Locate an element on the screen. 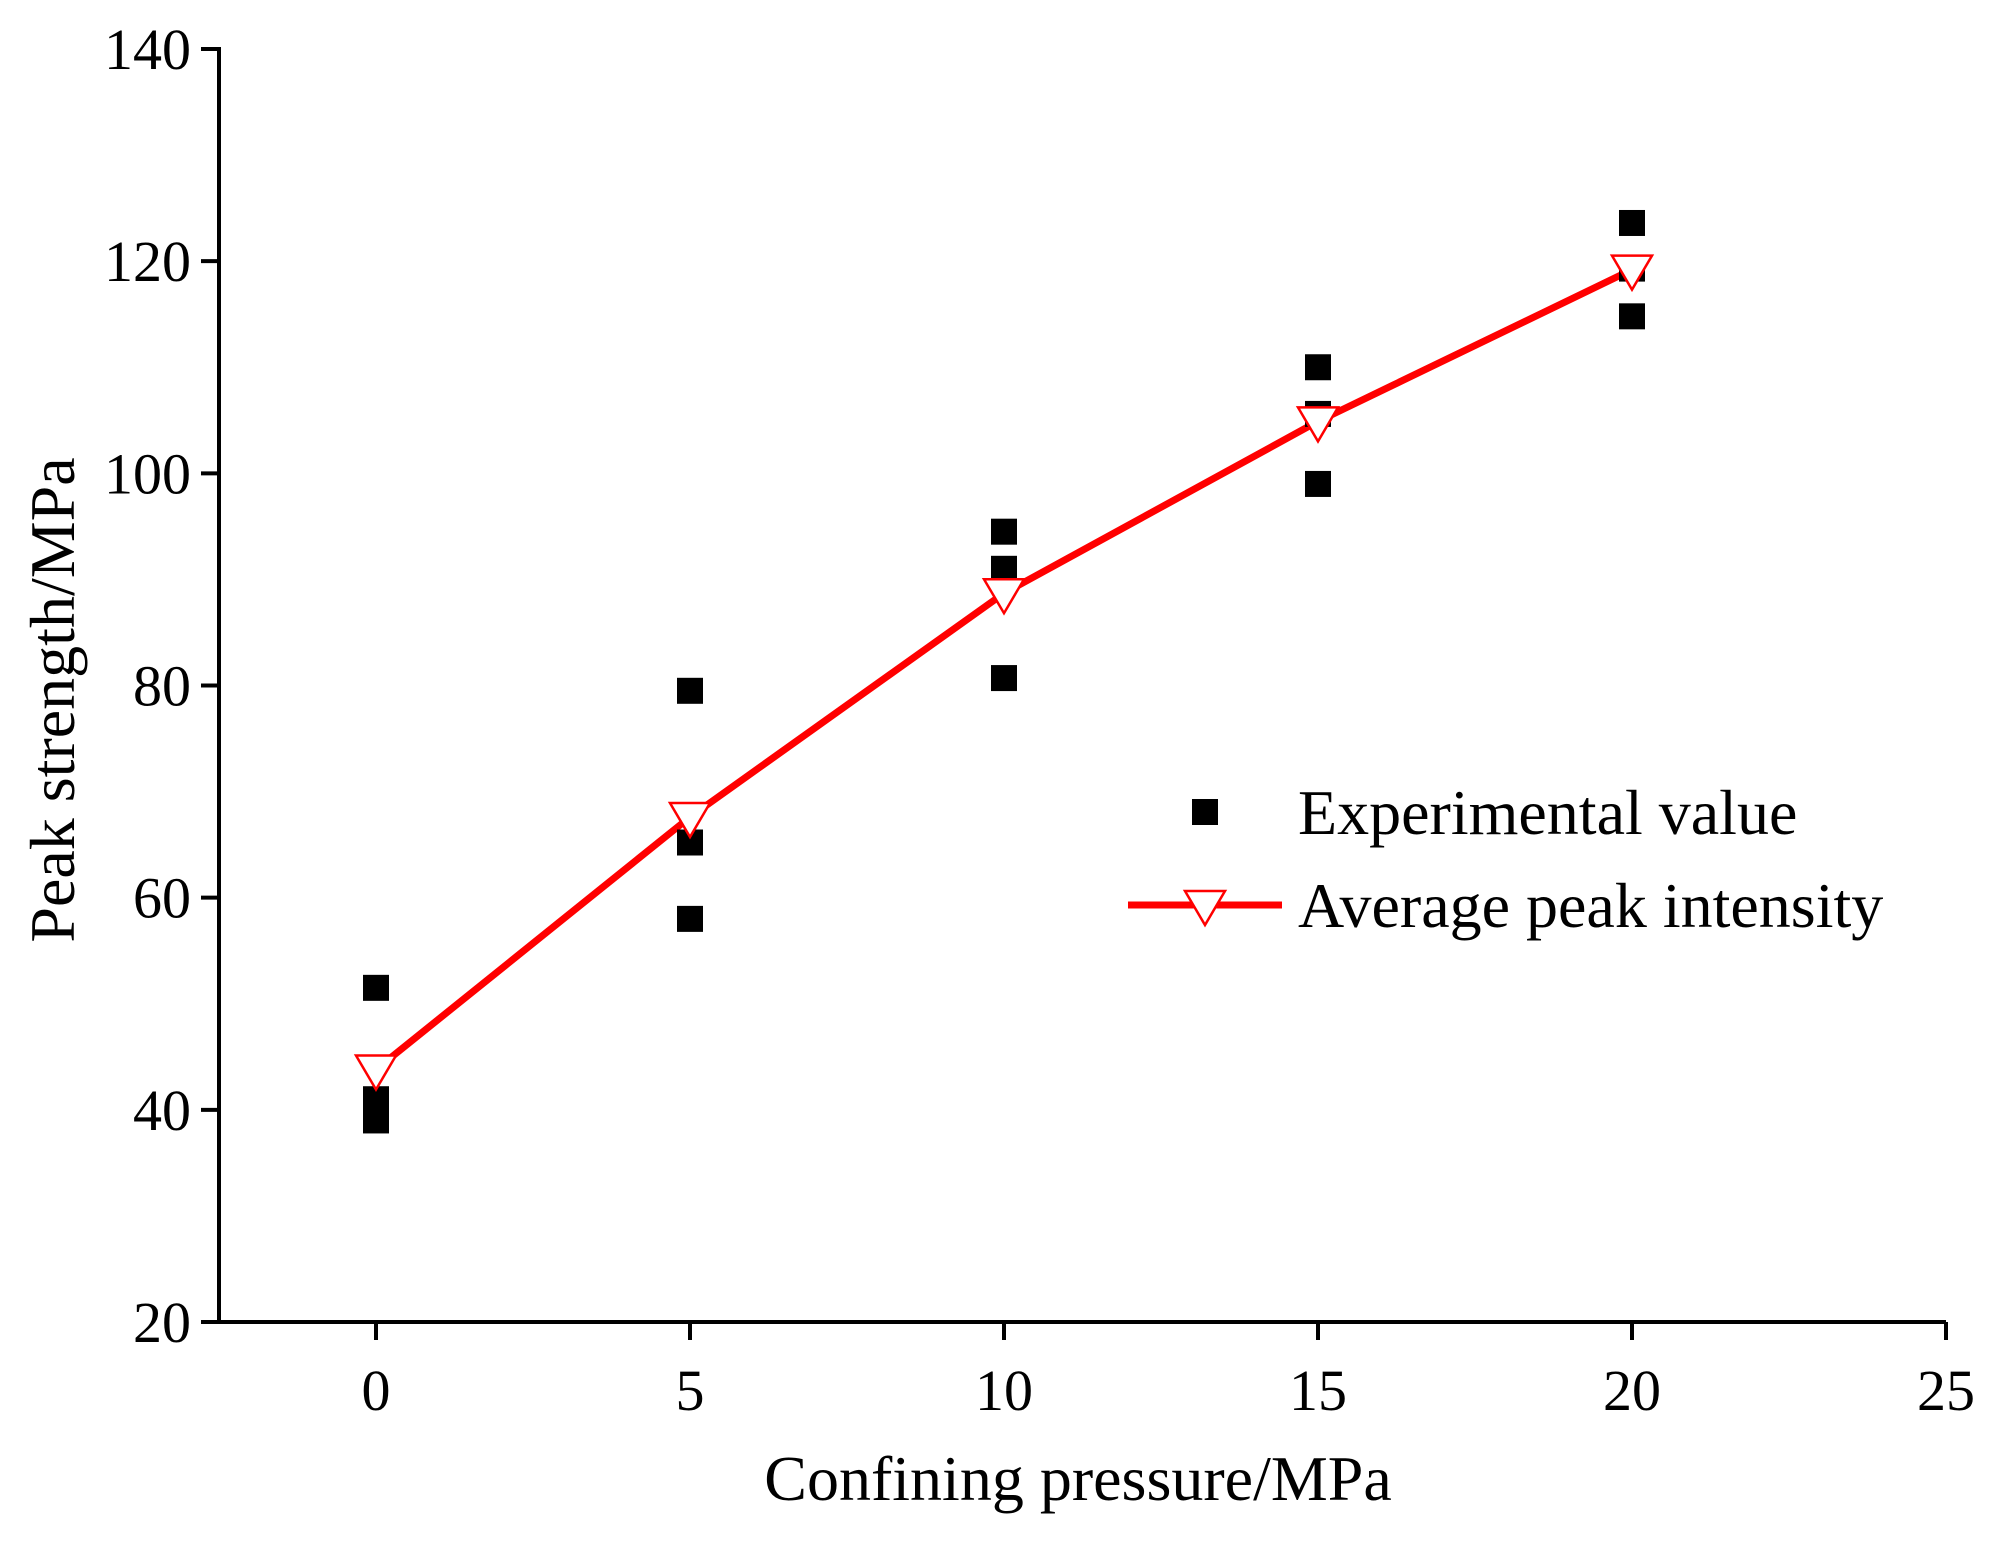 The width and height of the screenshot is (1995, 1547). y-tick-label: 120 is located at coordinates (147, 261).